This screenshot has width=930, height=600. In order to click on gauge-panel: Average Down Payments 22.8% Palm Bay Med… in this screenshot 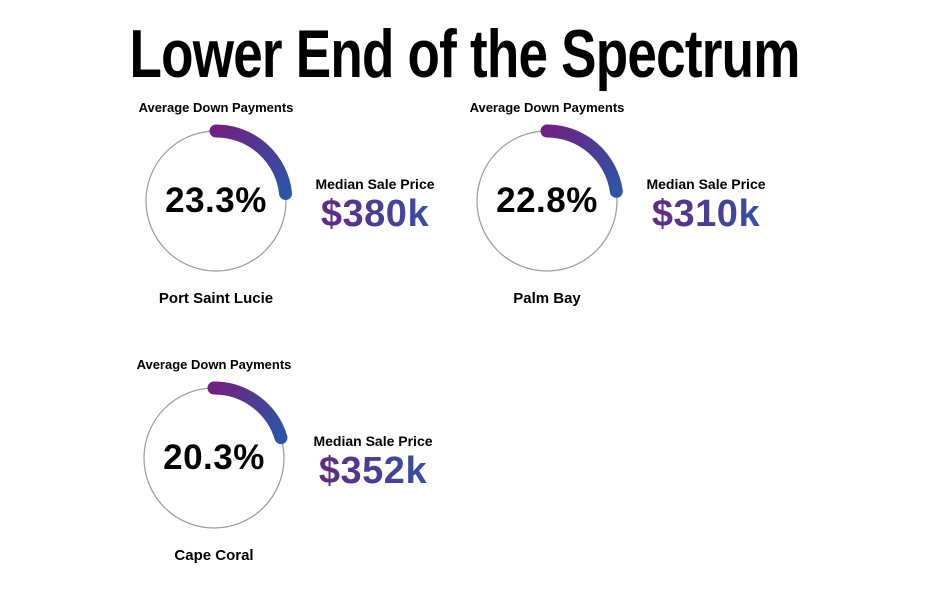, I will do `click(627, 210)`.